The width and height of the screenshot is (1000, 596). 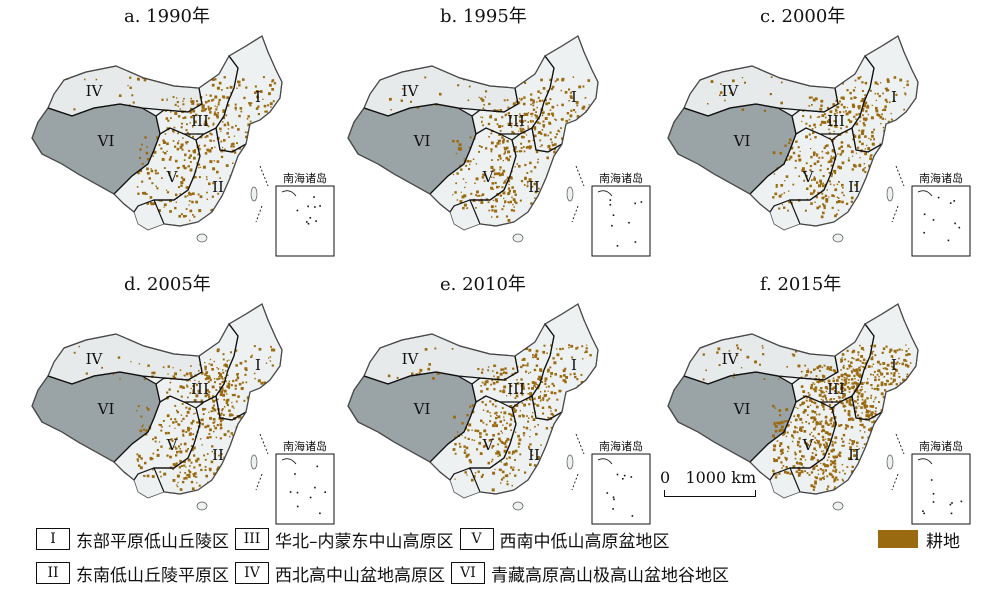 I want to click on legend-numeral: II, so click(x=53, y=573).